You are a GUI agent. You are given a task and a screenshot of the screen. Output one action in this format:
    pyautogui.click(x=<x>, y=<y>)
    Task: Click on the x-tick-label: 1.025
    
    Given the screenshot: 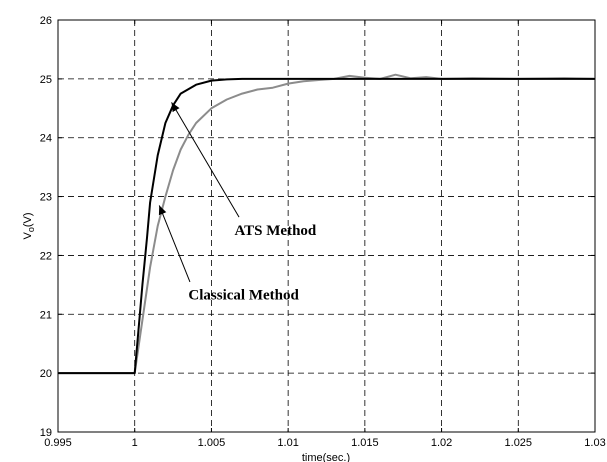 What is the action you would take?
    pyautogui.click(x=519, y=443)
    